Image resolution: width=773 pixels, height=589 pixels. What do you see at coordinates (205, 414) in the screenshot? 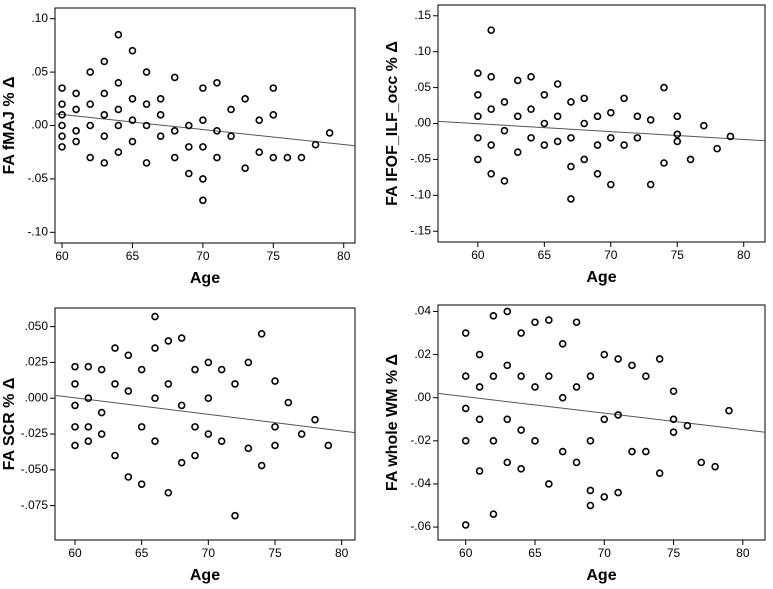
I see `fit-line` at bounding box center [205, 414].